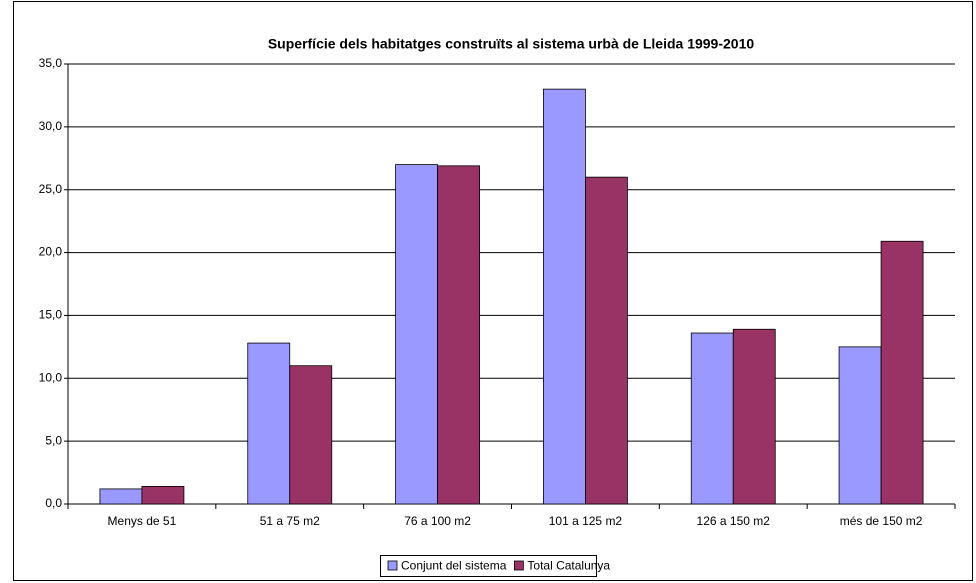 The image size is (976, 583). Describe the element at coordinates (881, 521) in the screenshot. I see `x-tick-label: més de 150 m2` at that location.